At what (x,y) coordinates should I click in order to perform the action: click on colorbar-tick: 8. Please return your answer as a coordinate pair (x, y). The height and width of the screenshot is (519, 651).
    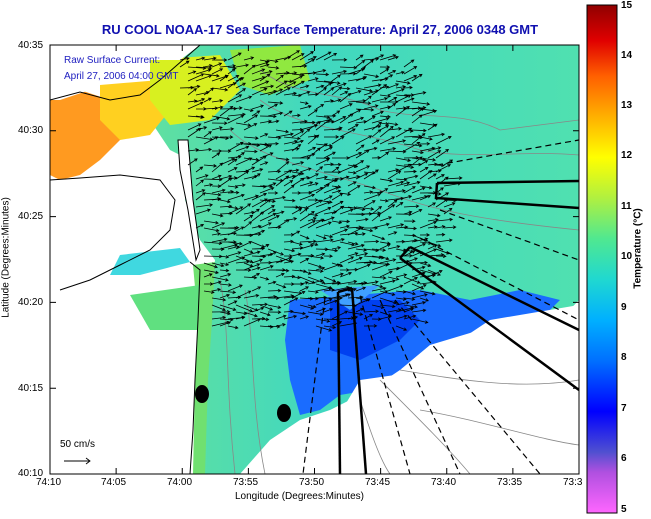
    Looking at the image, I should click on (624, 357).